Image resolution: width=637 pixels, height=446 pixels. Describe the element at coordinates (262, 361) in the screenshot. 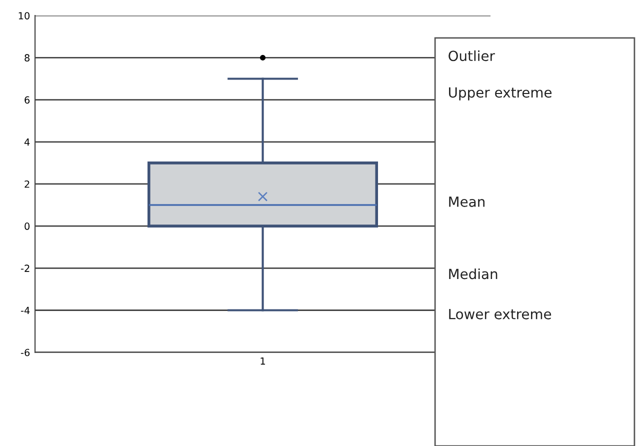

I see `x-tick-label: 1` at that location.